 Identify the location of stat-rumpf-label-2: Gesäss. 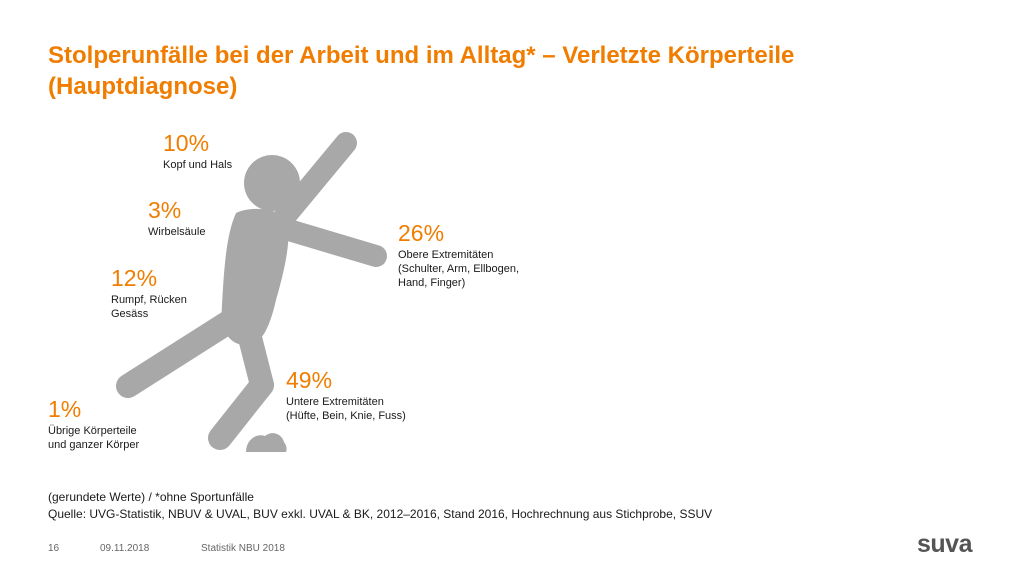
(130, 314).